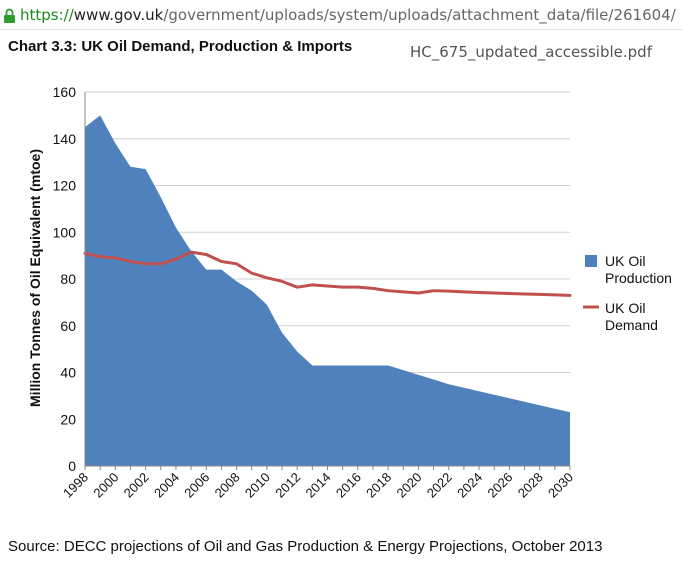  I want to click on y-tick-label: 160, so click(65, 92).